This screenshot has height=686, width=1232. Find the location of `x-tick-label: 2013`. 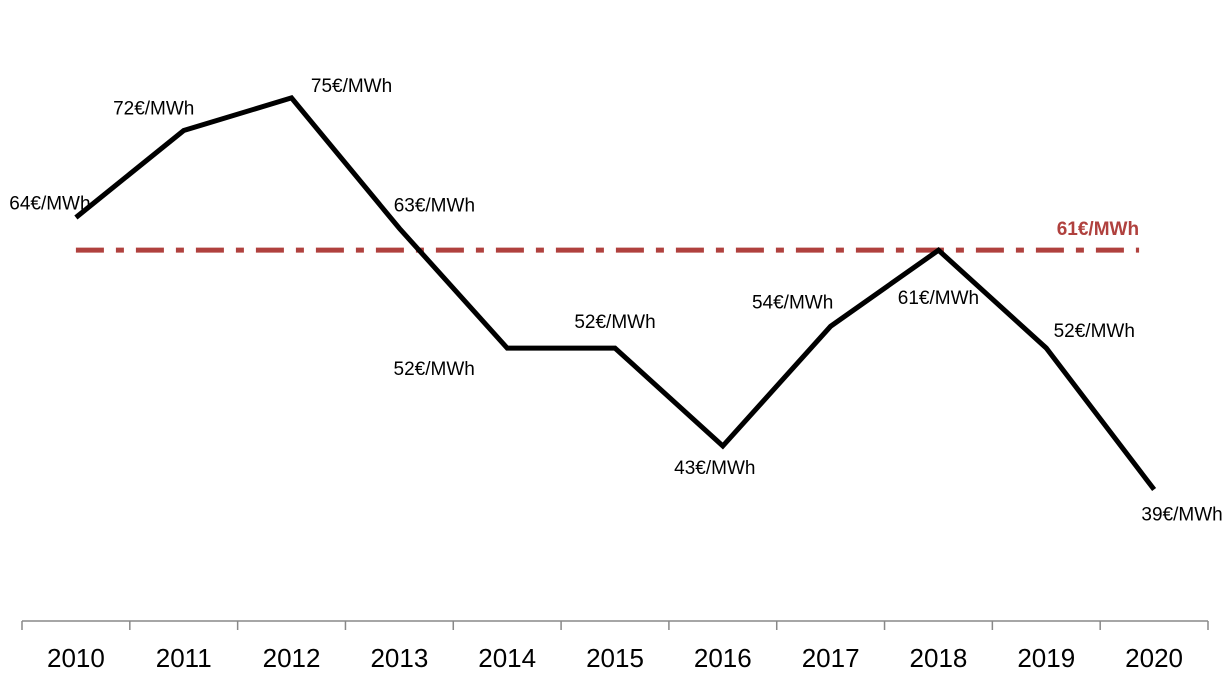

x-tick-label: 2013 is located at coordinates (399, 658).